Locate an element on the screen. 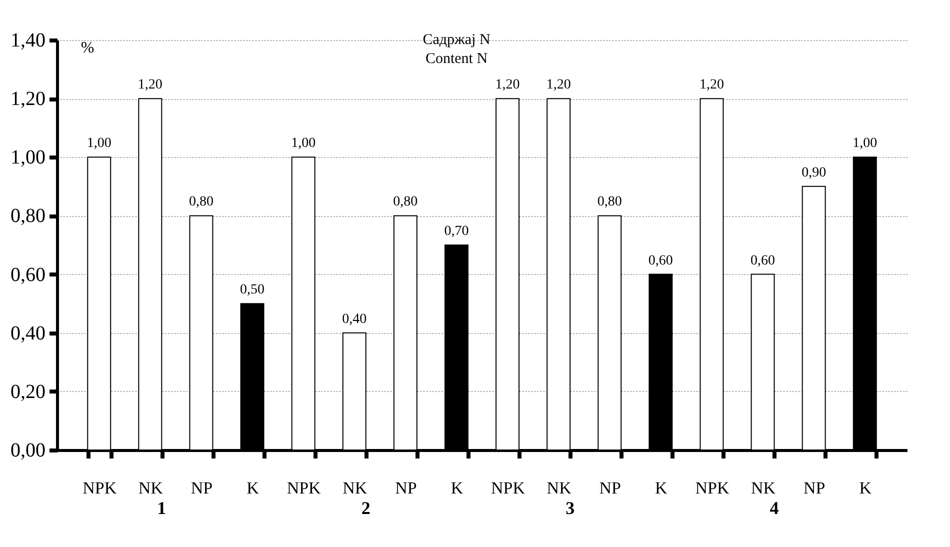 The width and height of the screenshot is (950, 547). text: Content N is located at coordinates (456, 59).